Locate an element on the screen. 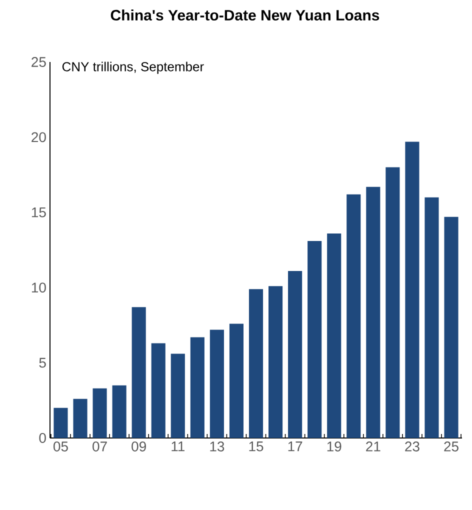  y-tick-label: 25 is located at coordinates (39, 62).